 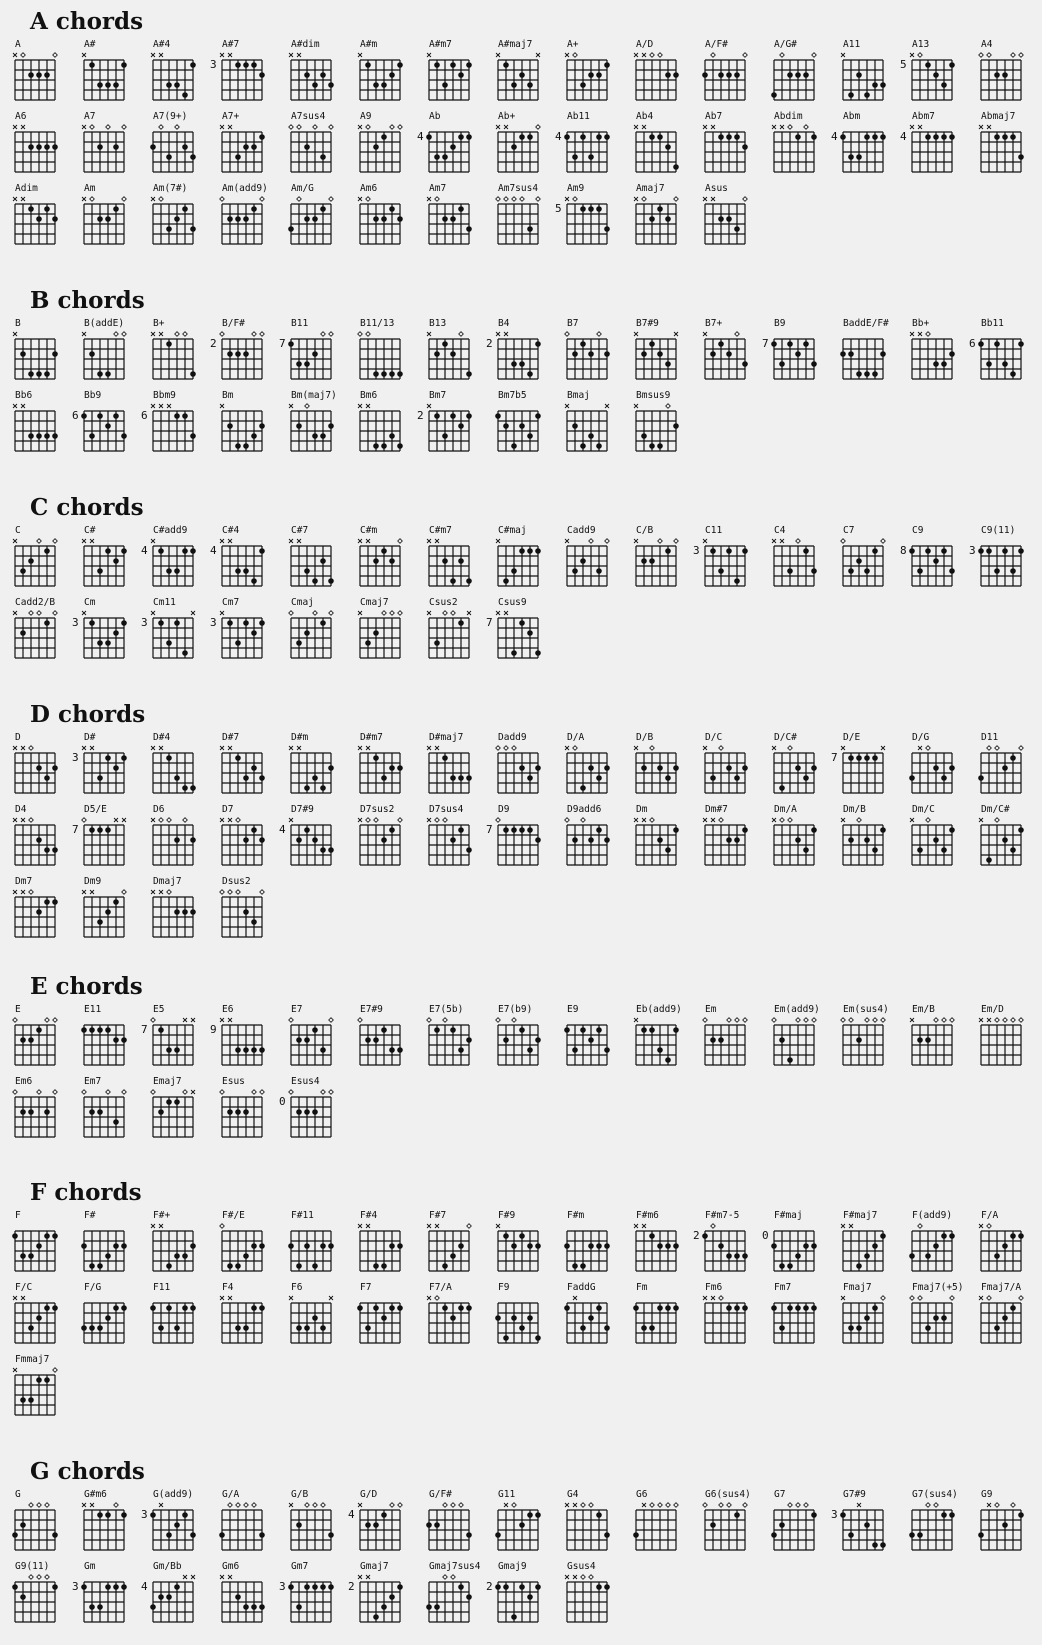 I want to click on chord-diagram: G, so click(x=48, y=1525).